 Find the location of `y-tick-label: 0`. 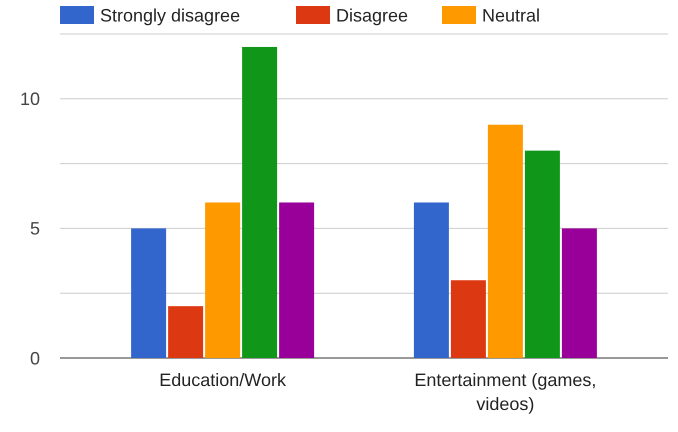

y-tick-label: 0 is located at coordinates (35, 358).